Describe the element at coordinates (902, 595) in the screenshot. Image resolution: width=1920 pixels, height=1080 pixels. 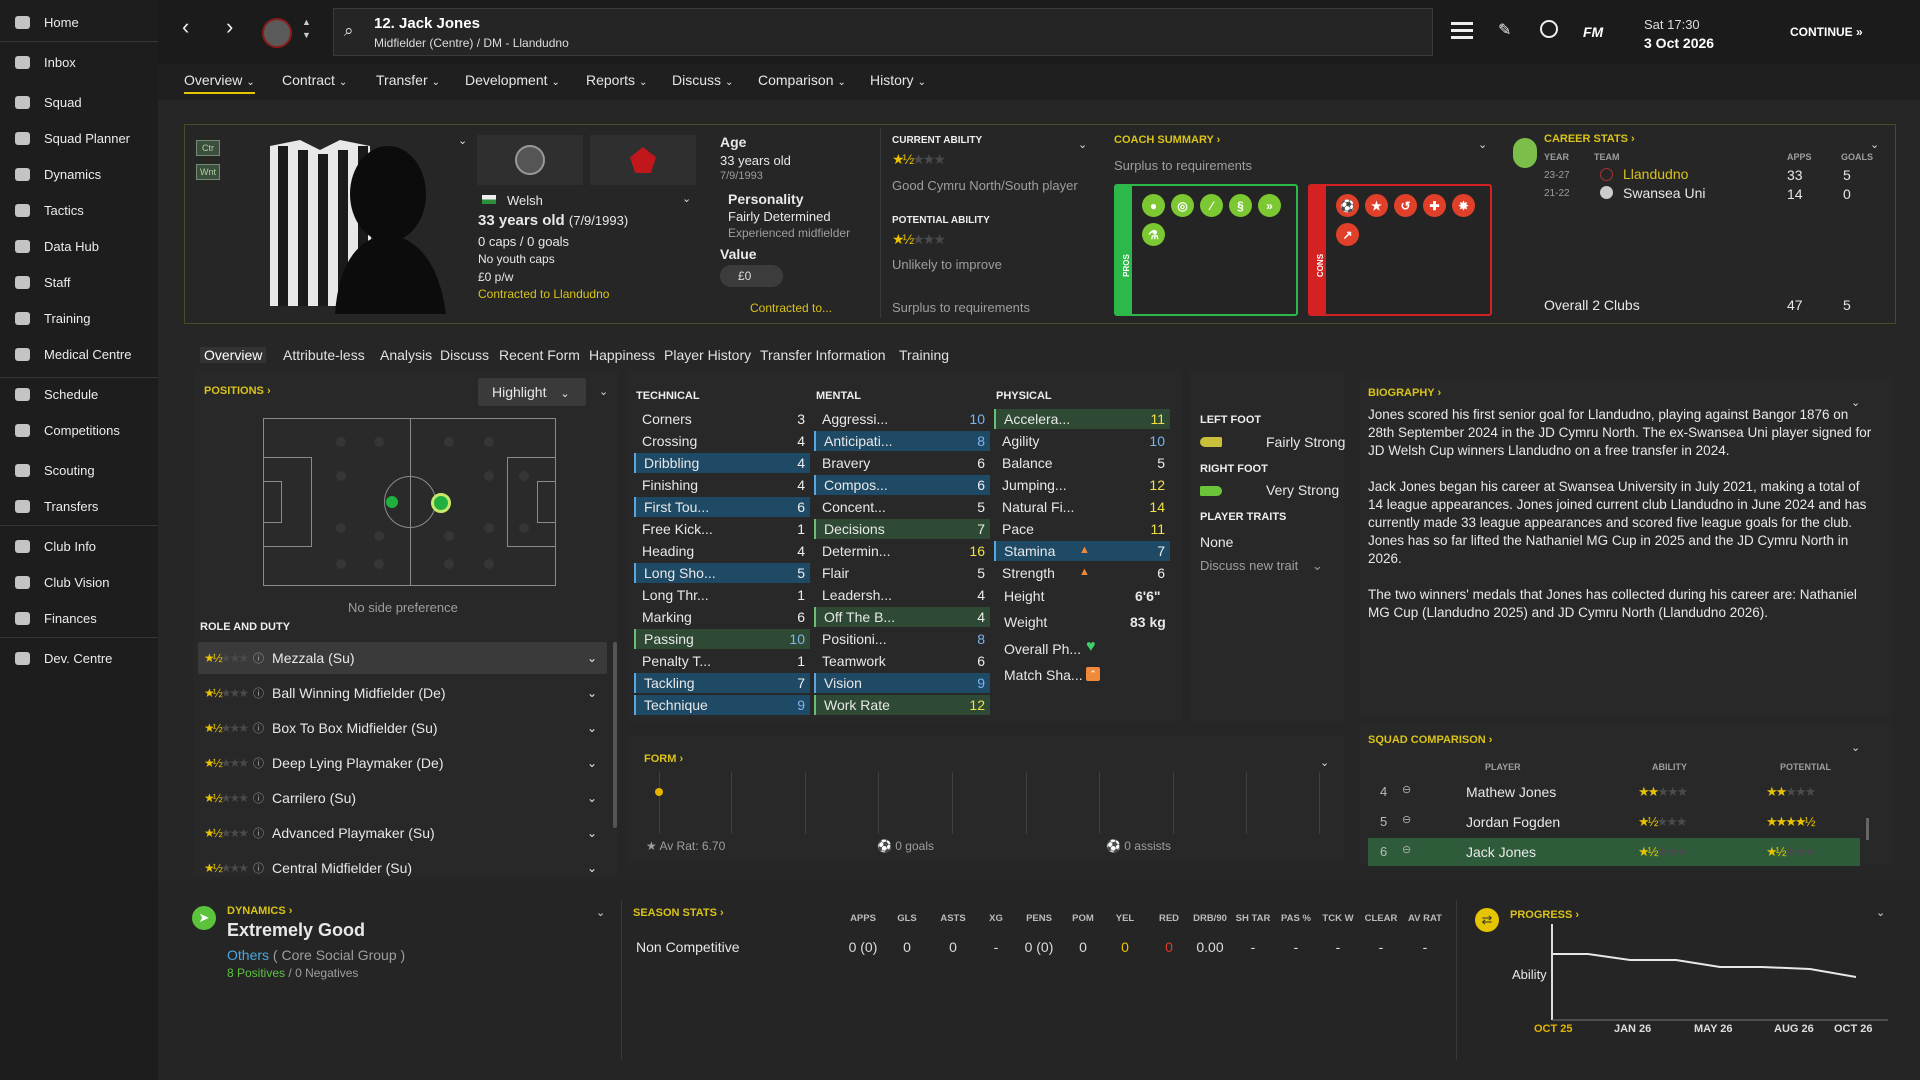
I see `attr-leadersh-: Leadersh... 4` at that location.